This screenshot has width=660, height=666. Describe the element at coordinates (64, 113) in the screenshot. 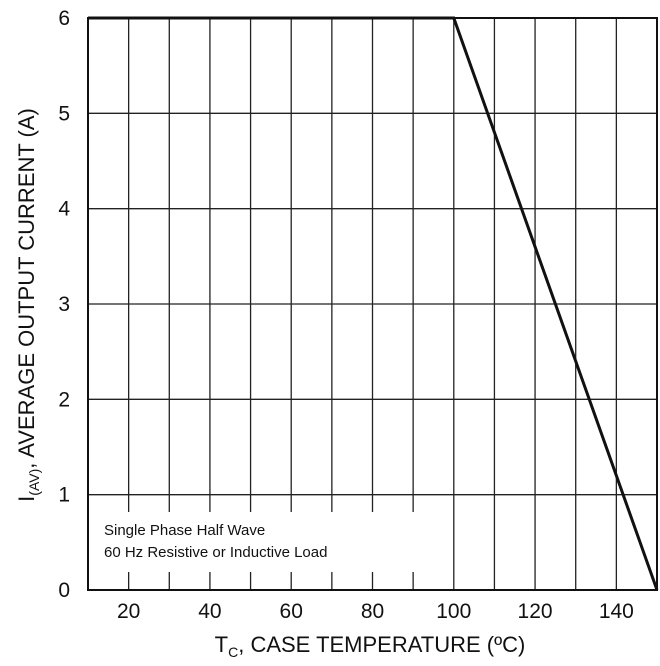

I see `y-tick-label: 5` at that location.